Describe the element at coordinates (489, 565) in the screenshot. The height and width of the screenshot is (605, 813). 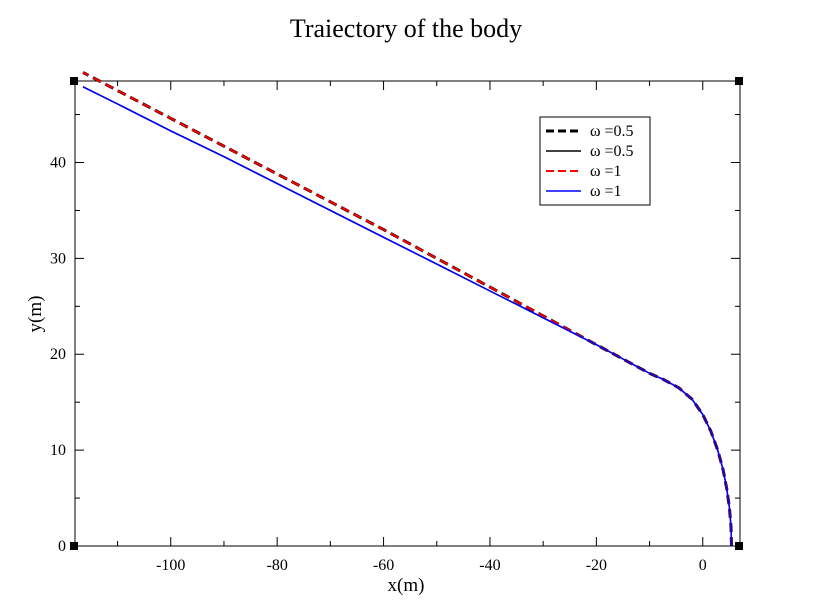
I see `x-tick-label: -40` at that location.